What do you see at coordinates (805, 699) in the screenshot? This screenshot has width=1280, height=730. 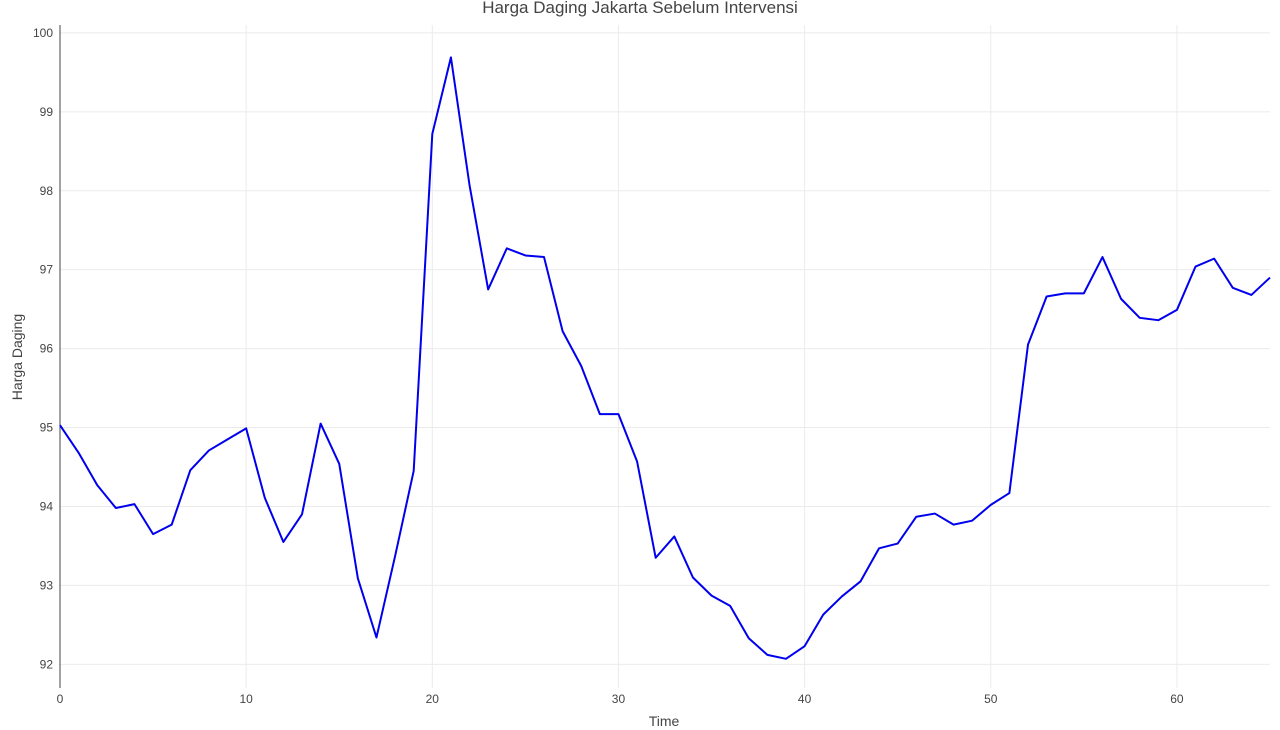 I see `x-tick-label: 40` at bounding box center [805, 699].